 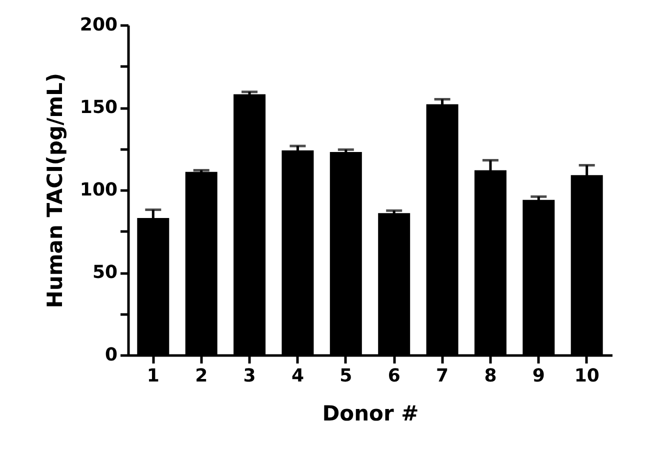 What do you see at coordinates (201, 376) in the screenshot?
I see `x-tick-label: 2` at bounding box center [201, 376].